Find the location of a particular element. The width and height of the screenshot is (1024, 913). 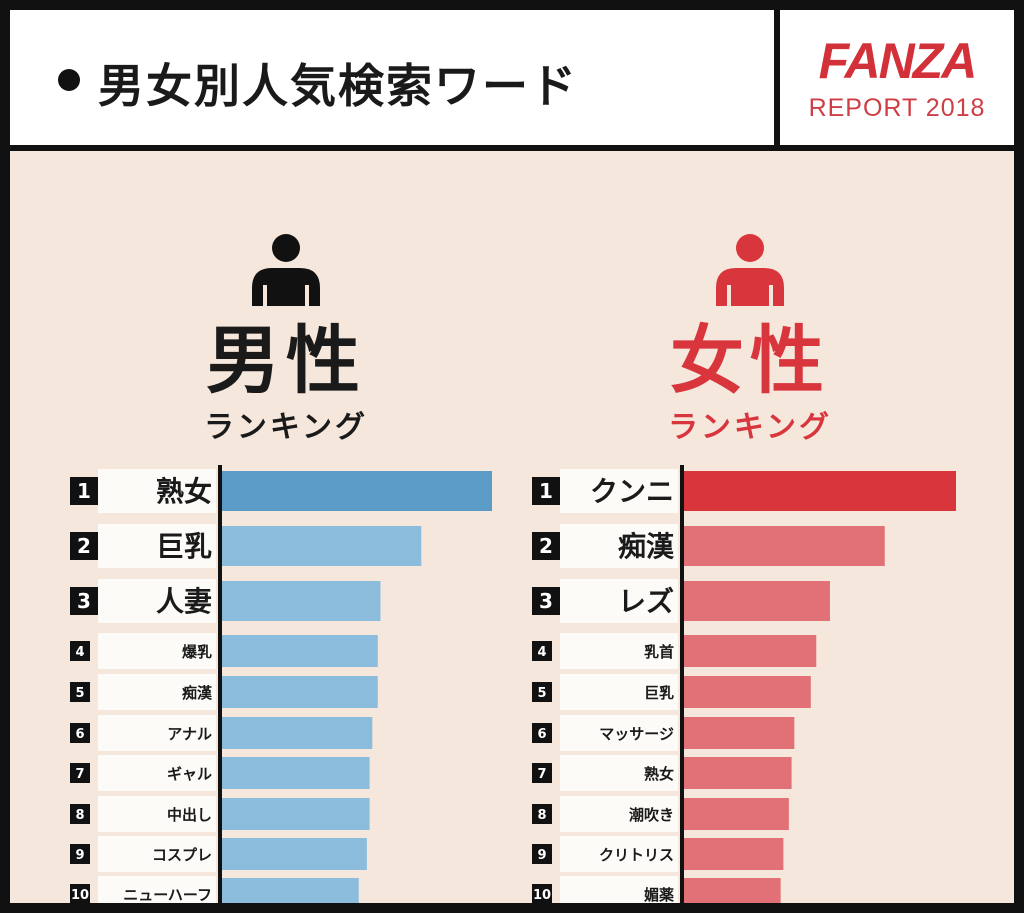

male-person-icon is located at coordinates (286, 270).